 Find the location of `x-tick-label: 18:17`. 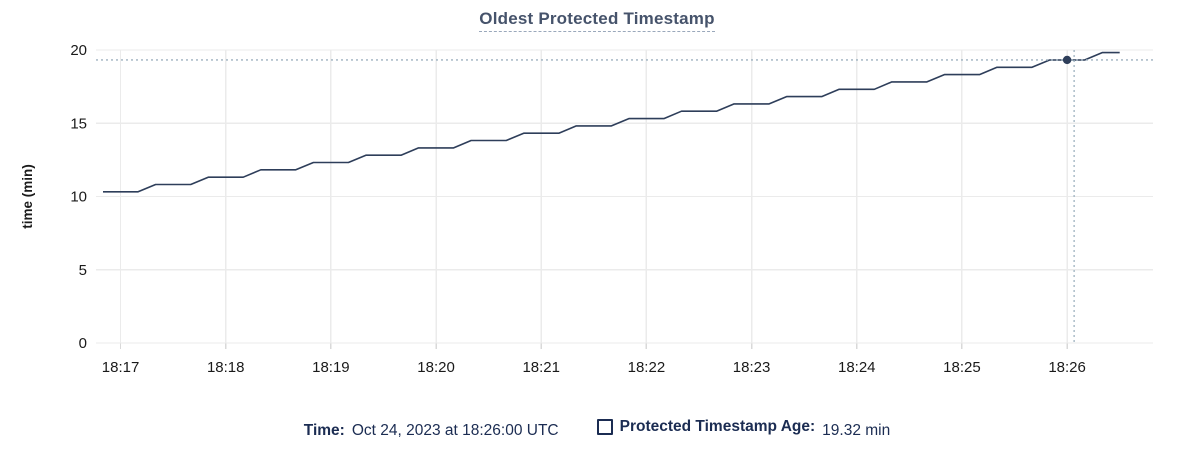

x-tick-label: 18:17 is located at coordinates (121, 367).